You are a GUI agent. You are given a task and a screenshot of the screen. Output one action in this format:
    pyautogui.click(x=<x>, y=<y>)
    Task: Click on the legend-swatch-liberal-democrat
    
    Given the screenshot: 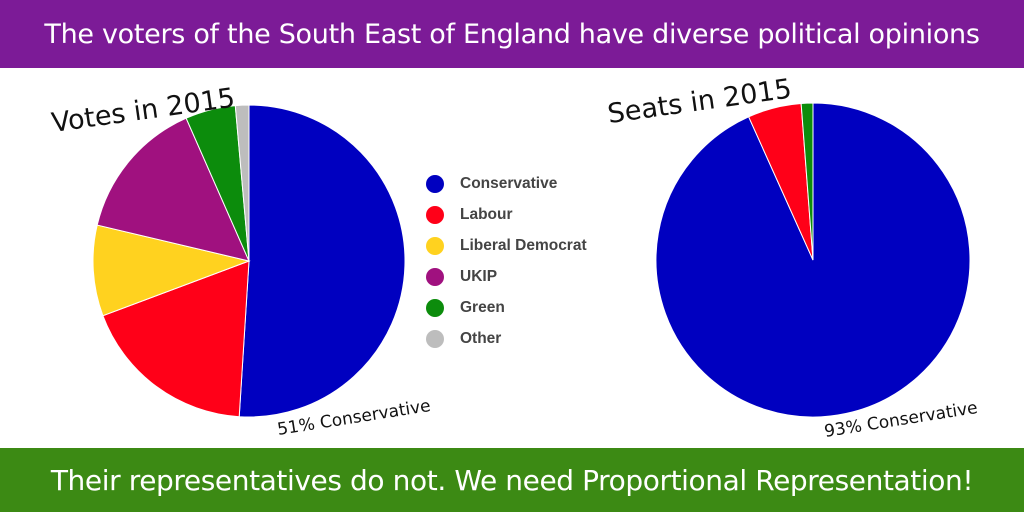 What is the action you would take?
    pyautogui.click(x=435, y=245)
    